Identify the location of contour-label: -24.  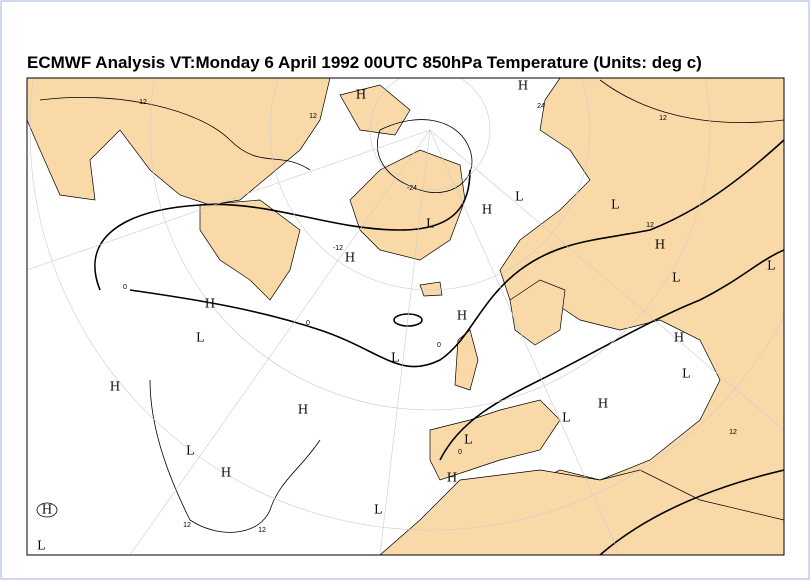
(412, 188).